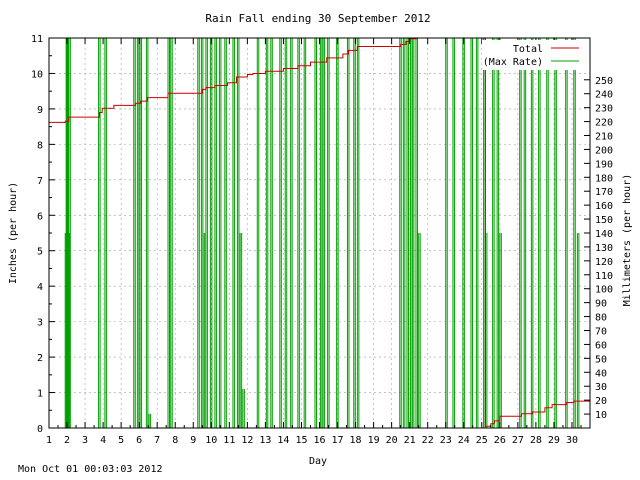 The image size is (640, 480). What do you see at coordinates (374, 440) in the screenshot?
I see `x-tick-label: 19` at bounding box center [374, 440].